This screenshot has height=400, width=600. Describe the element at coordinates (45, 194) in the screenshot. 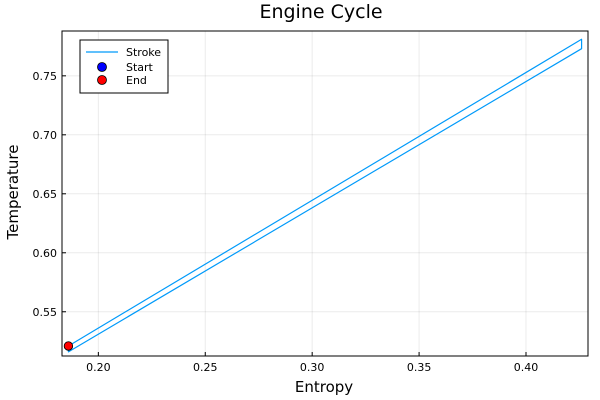

I see `y-tick-label: 0.65` at that location.